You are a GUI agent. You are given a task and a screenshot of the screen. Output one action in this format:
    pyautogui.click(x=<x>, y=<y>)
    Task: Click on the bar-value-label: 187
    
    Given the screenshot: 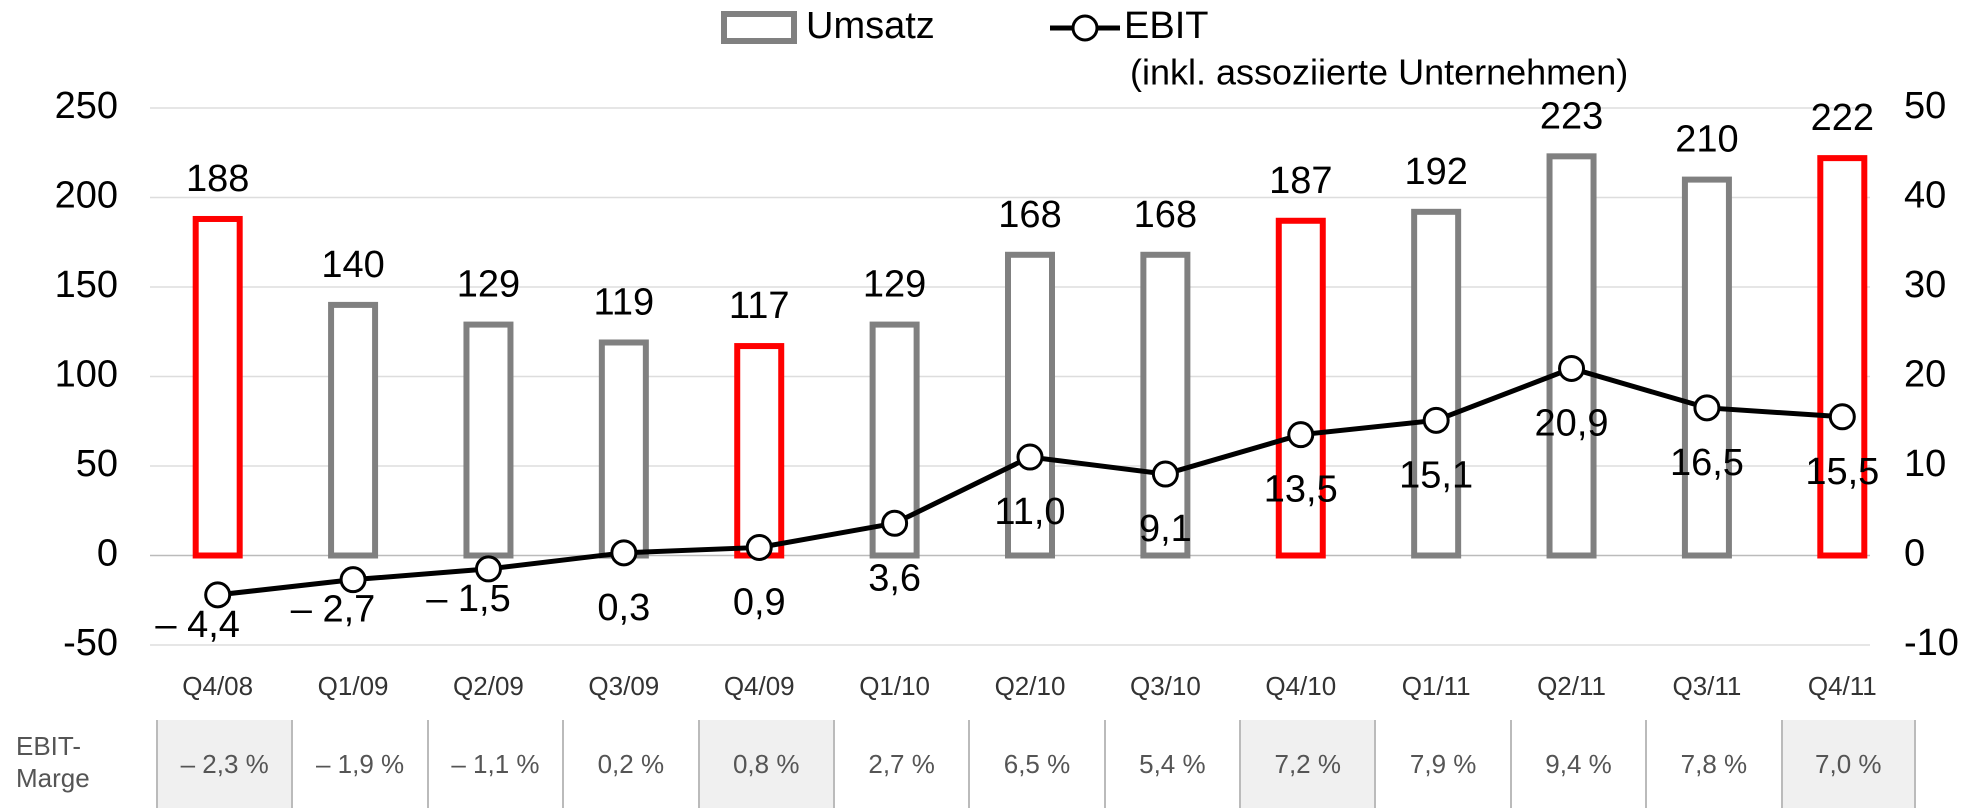 What is the action you would take?
    pyautogui.click(x=1300, y=181)
    